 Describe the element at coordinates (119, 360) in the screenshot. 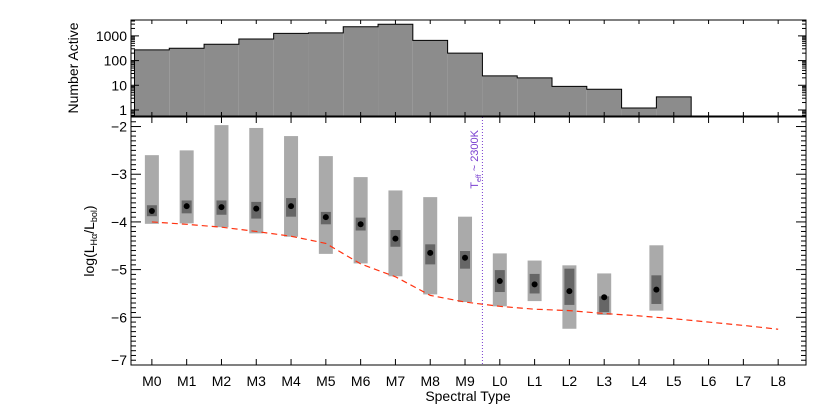

I see `bottom-y-tick-label: −7` at that location.